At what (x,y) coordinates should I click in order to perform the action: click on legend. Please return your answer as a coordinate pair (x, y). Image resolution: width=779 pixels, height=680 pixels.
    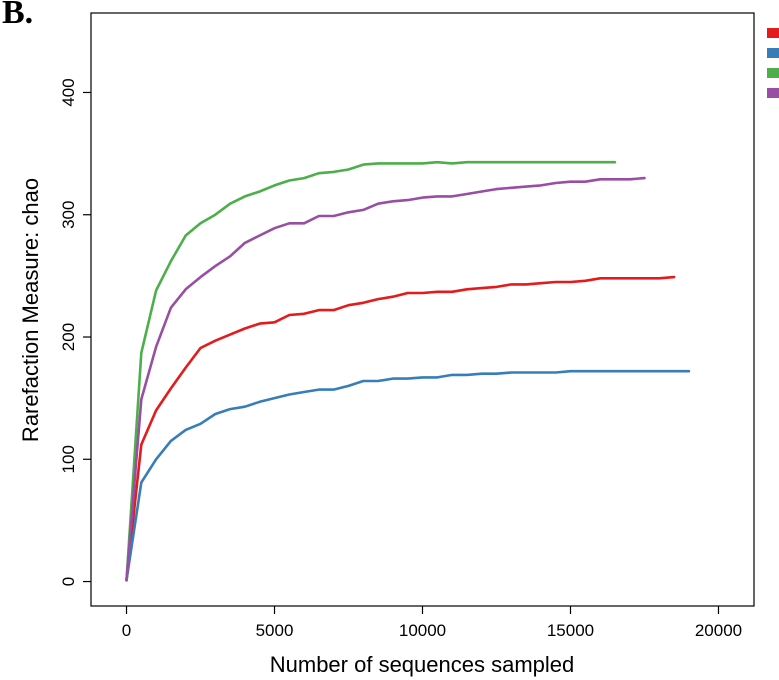
    Looking at the image, I should click on (773, 63).